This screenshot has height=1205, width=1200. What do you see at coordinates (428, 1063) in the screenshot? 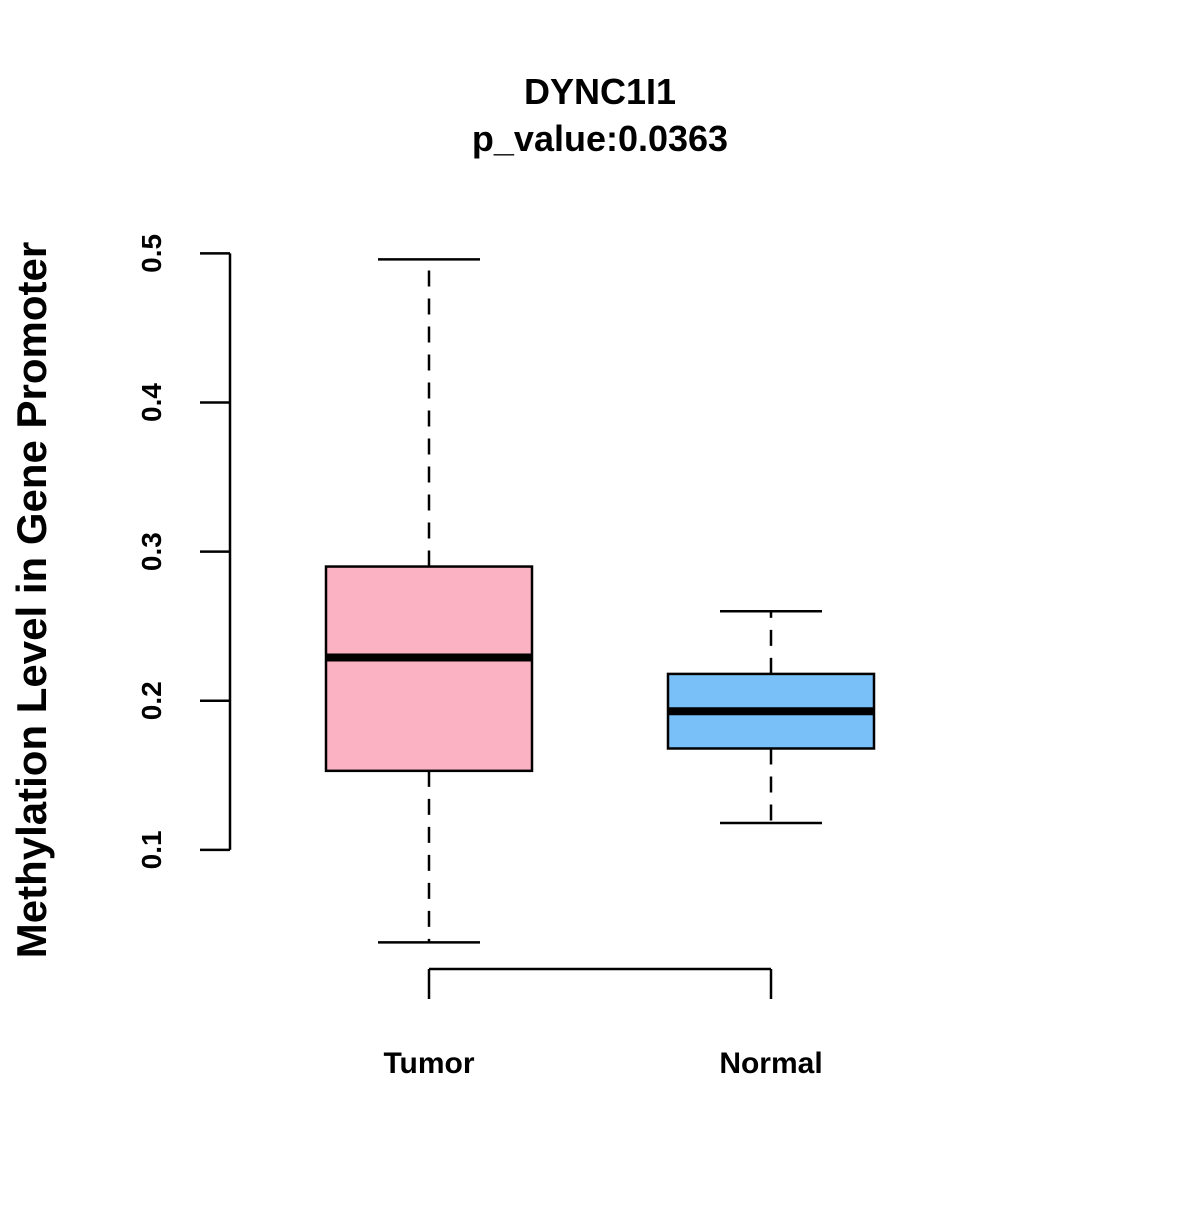
I see `x-tick-label: Tumor` at bounding box center [428, 1063].